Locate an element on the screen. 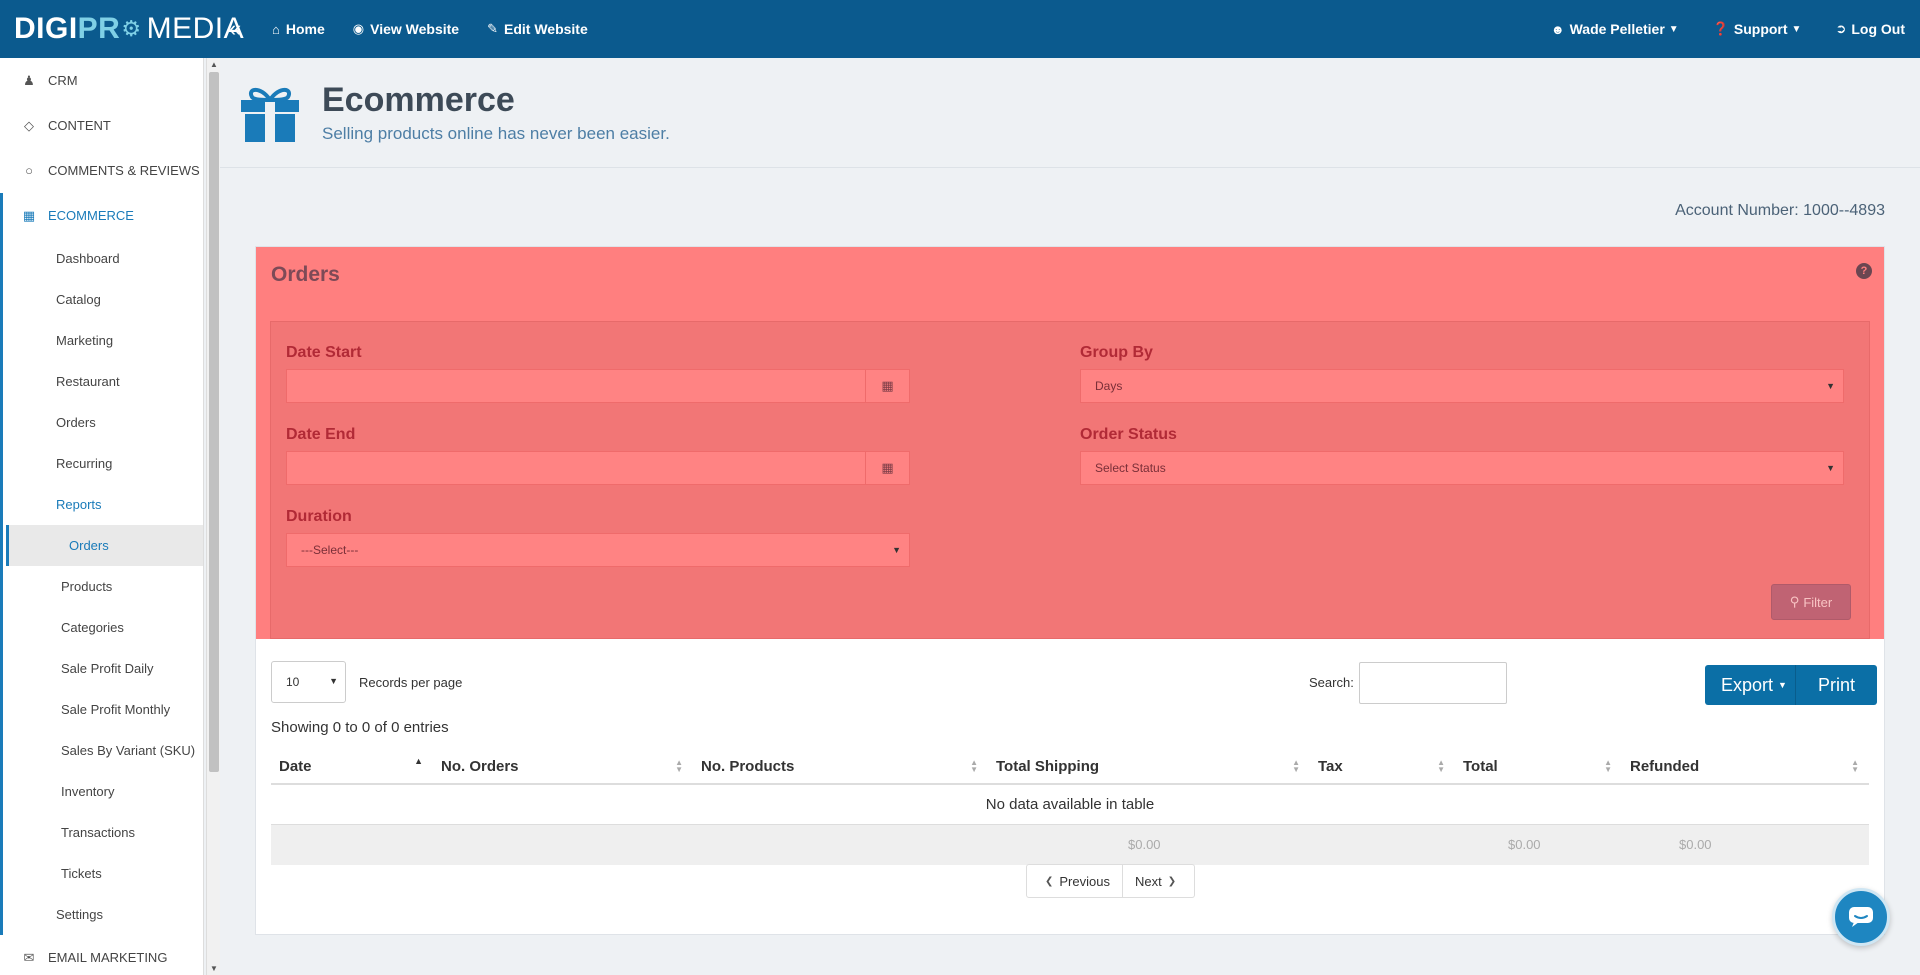 The height and width of the screenshot is (975, 1920). sidebar-item-crm: ♟ CRM is located at coordinates (101, 80).